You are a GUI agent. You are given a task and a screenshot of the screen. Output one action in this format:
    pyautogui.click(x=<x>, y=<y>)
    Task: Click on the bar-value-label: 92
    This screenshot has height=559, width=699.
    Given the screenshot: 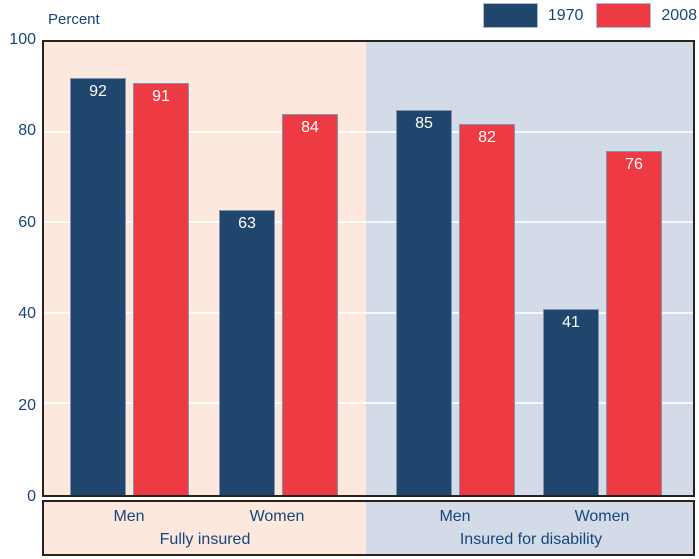 What is the action you would take?
    pyautogui.click(x=98, y=92)
    